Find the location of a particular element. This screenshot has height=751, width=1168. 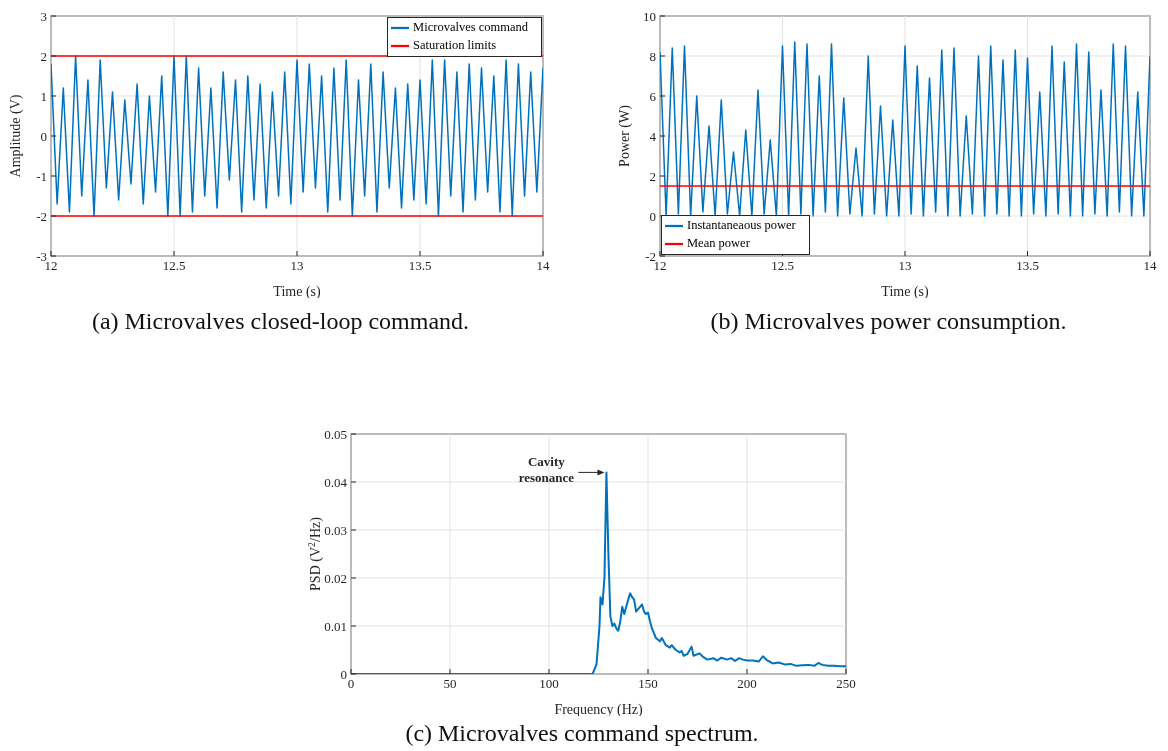

text: (b) Microvalves power consumption. is located at coordinates (888, 321).